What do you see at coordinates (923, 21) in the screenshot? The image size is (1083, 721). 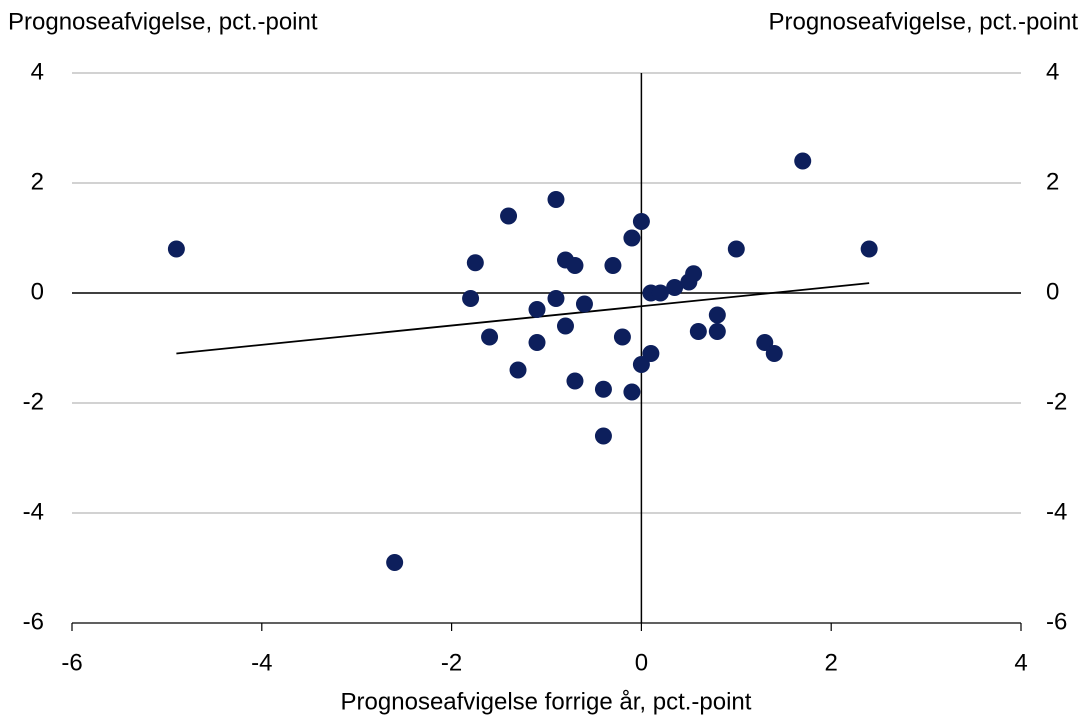 I see `y2-axis-title: Prognoseafvigelse, pct.-point` at bounding box center [923, 21].